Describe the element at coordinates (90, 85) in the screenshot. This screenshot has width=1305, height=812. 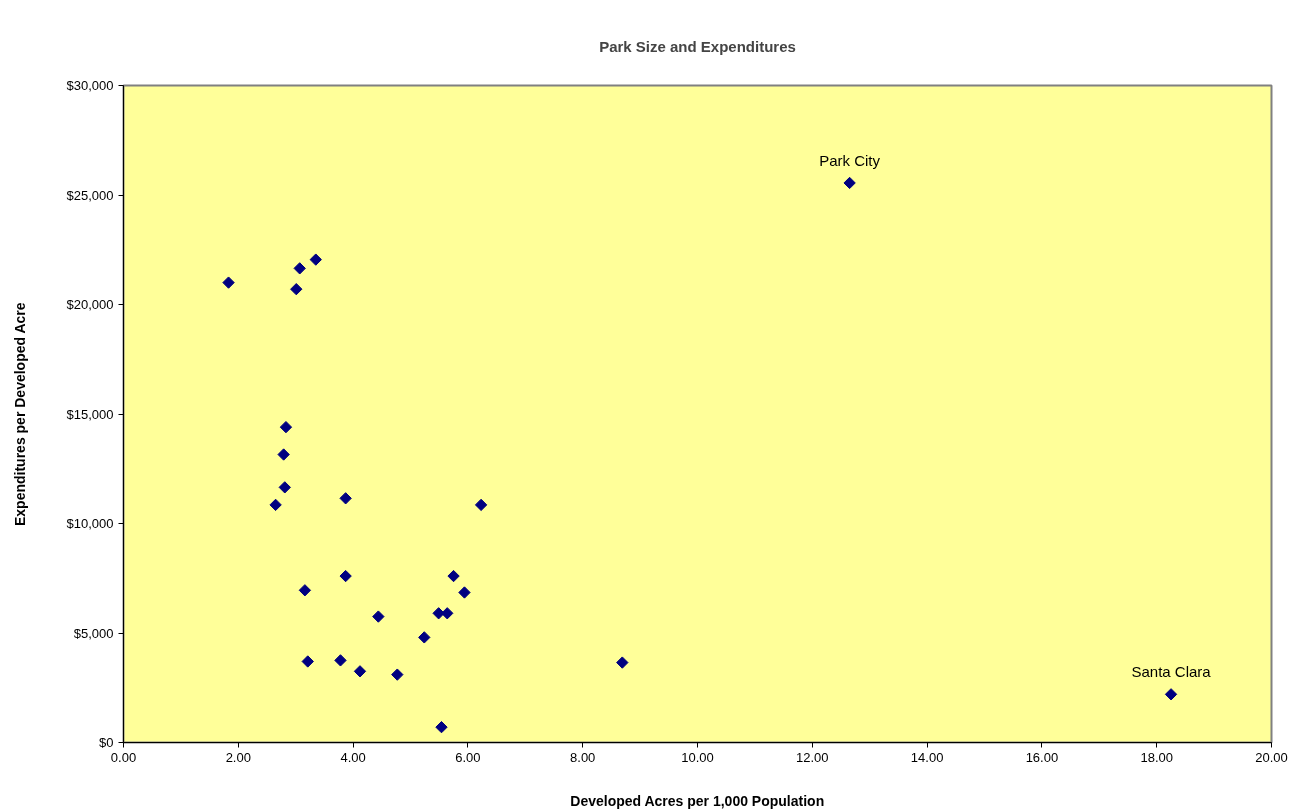
I see `y-tick-label: $30,000` at that location.